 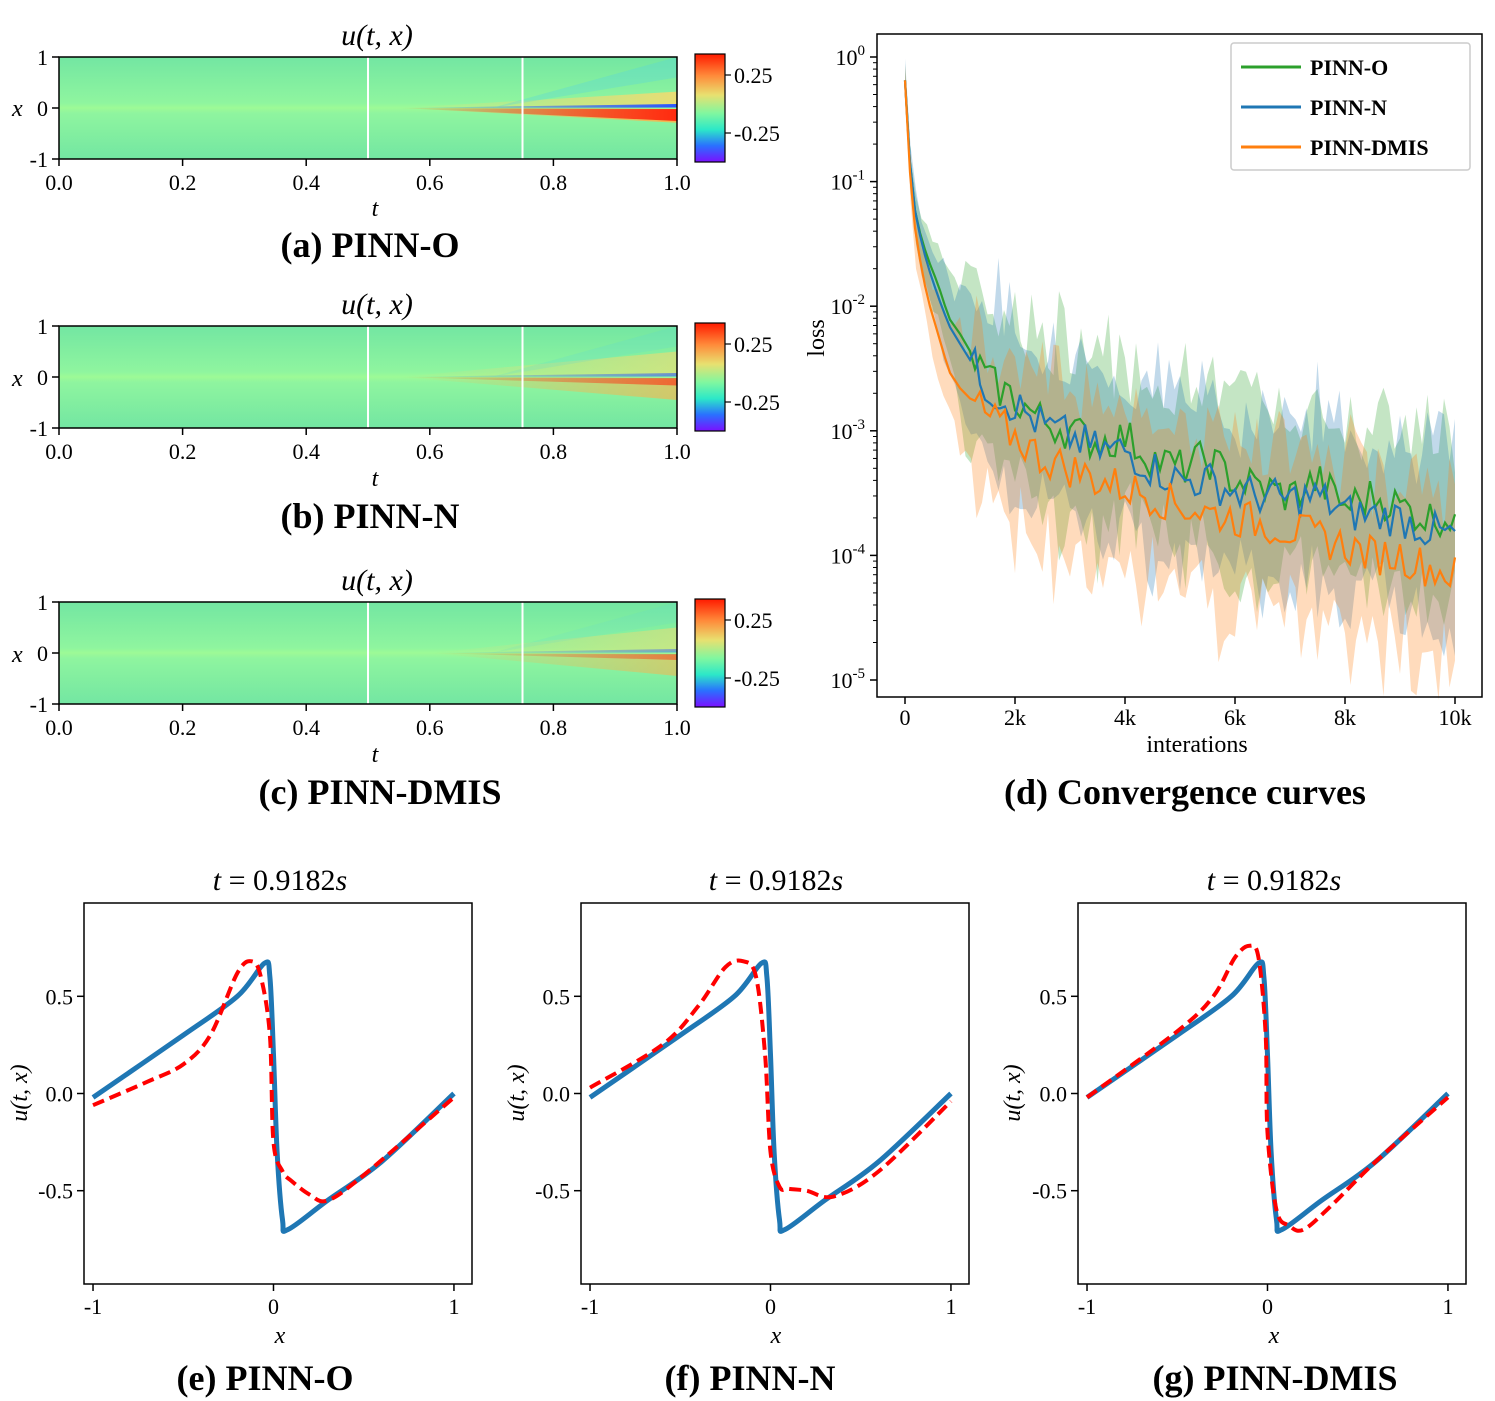 I want to click on convergence-xlabel: interations, so click(x=1196, y=745).